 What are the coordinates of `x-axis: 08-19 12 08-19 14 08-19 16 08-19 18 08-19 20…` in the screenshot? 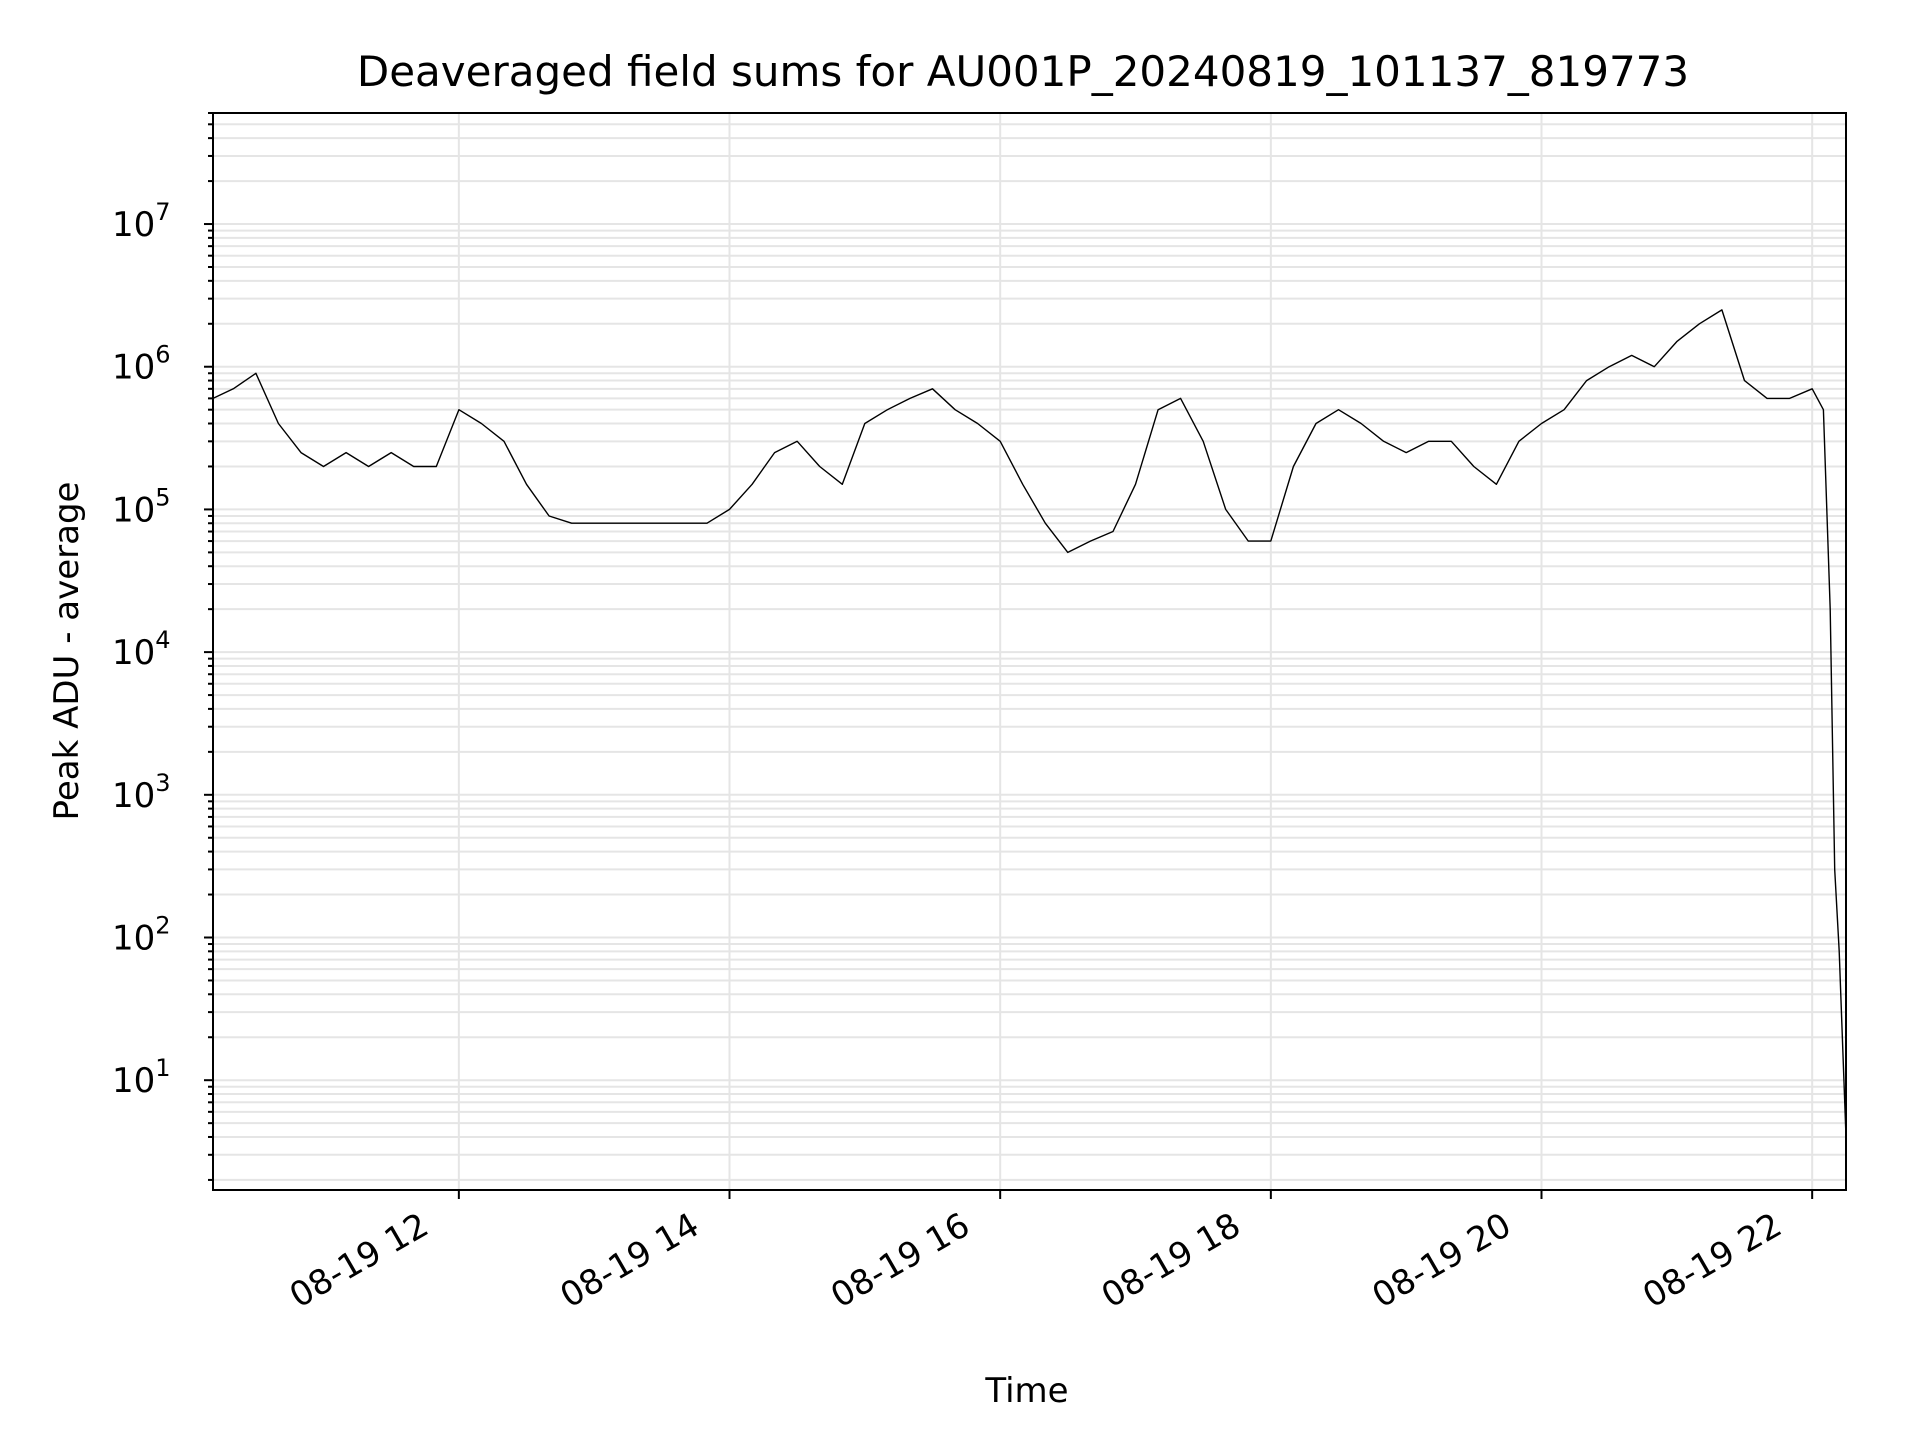 It's located at (1048, 1253).